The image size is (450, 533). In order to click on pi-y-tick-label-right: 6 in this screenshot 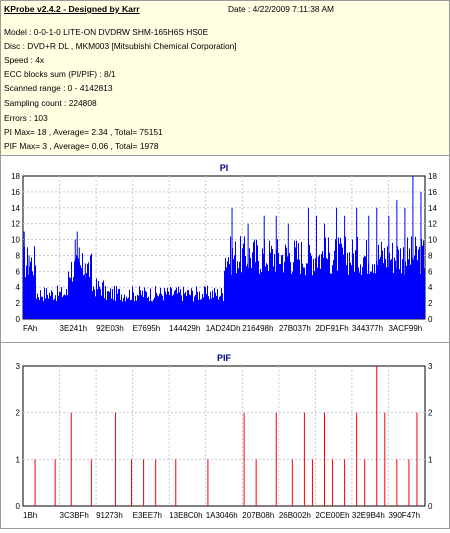, I will do `click(430, 271)`.